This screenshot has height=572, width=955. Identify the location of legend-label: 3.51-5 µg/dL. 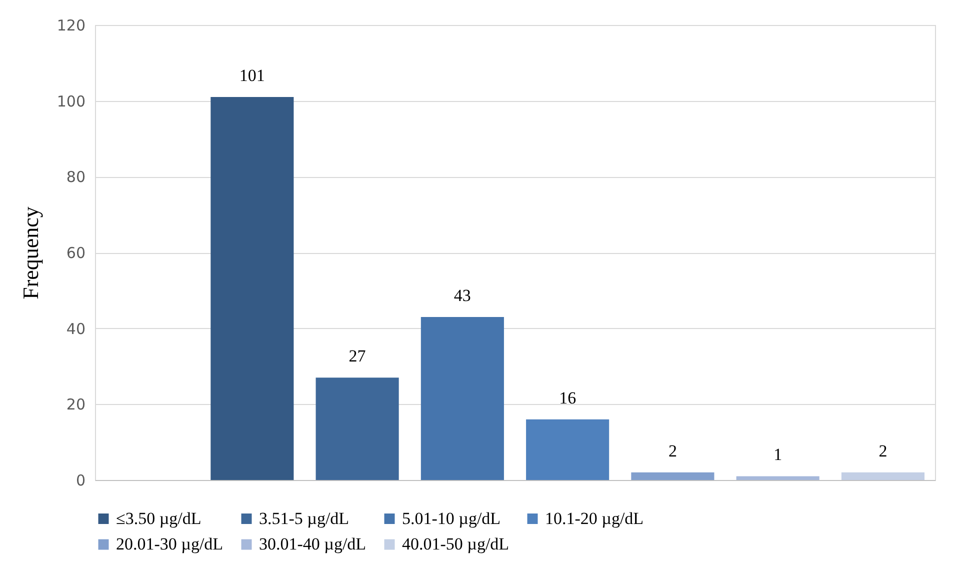
(304, 518).